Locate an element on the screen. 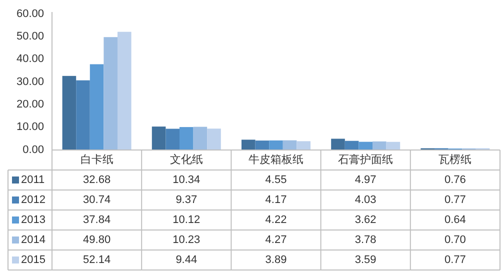 This screenshot has height=272, width=503. y-tick-label: 30.00 is located at coordinates (30, 82).